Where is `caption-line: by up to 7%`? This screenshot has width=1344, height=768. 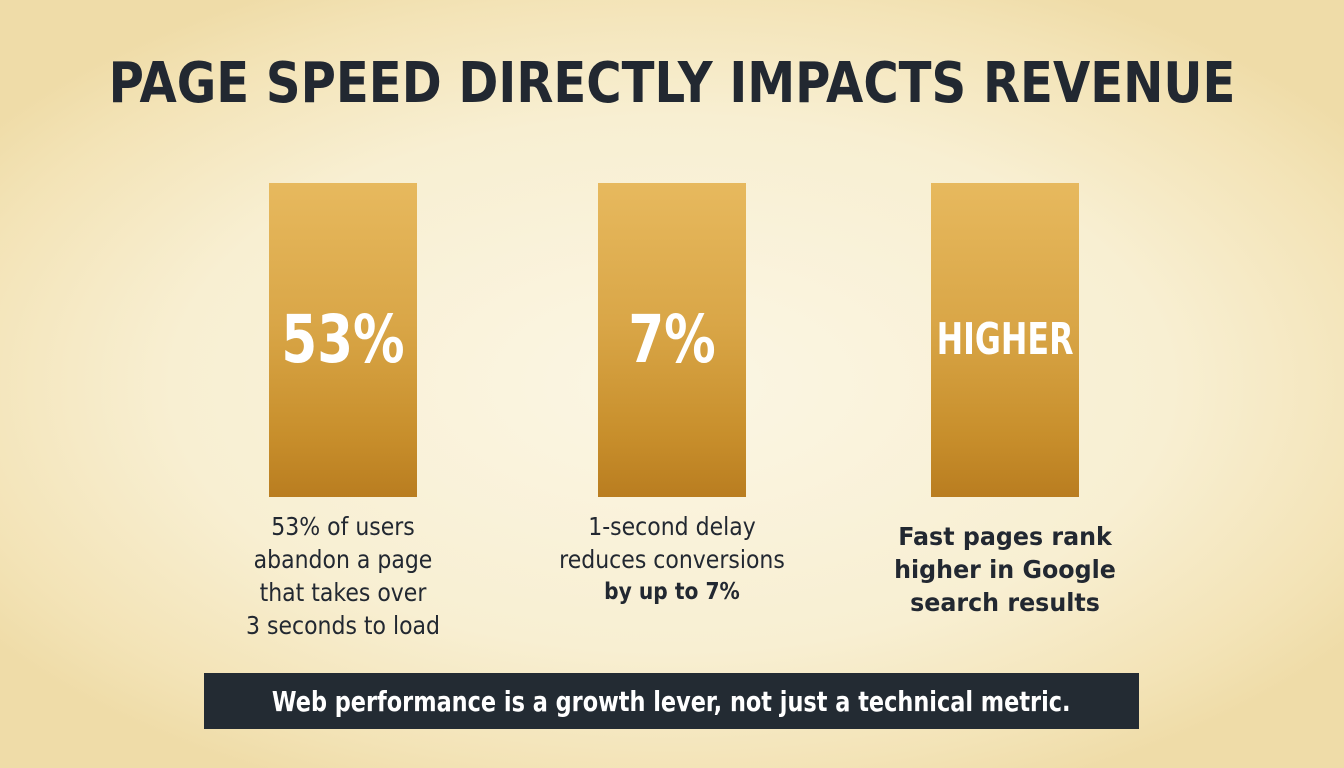
caption-line: by up to 7% is located at coordinates (672, 592).